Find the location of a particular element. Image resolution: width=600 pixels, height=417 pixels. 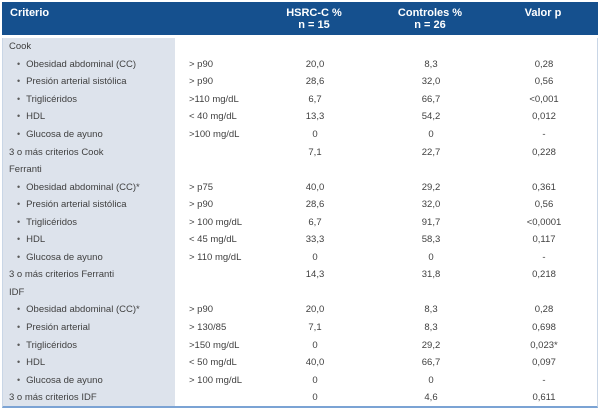

table-row: • Glucosa de ayuno > 100 mg/dL 0 0 - is located at coordinates (300, 380).